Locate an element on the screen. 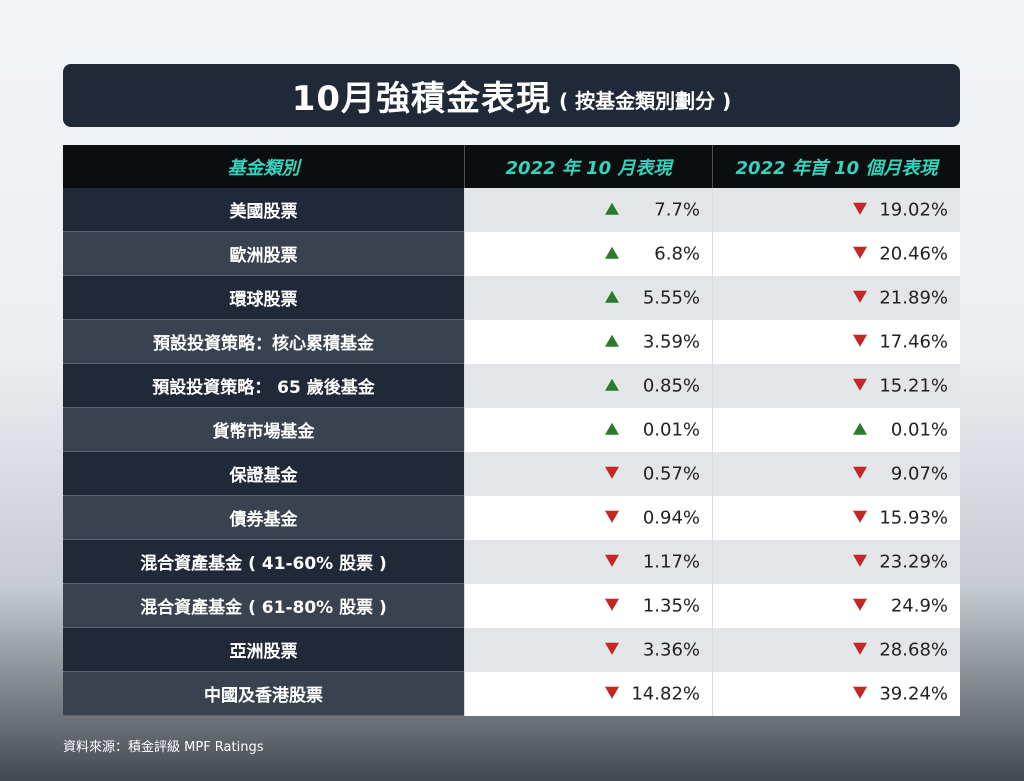 This screenshot has width=1024, height=781. category-cell: 環球股票 is located at coordinates (263, 298).